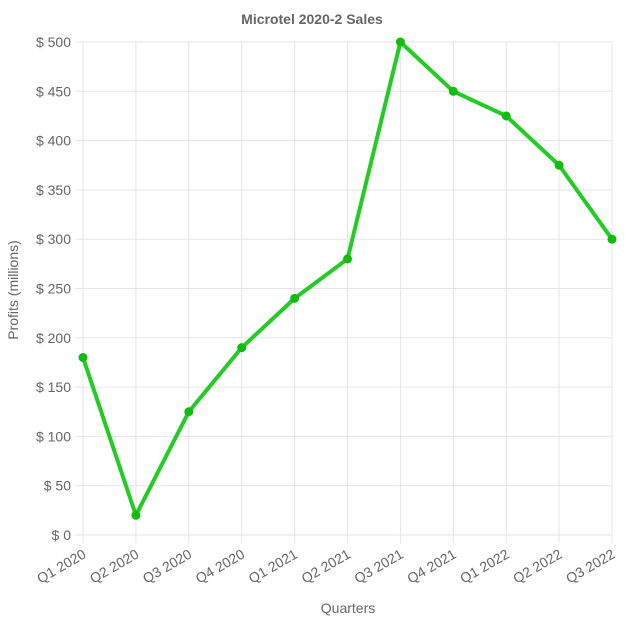 The image size is (625, 630). What do you see at coordinates (53, 239) in the screenshot?
I see `y-tick-label: $ 300` at bounding box center [53, 239].